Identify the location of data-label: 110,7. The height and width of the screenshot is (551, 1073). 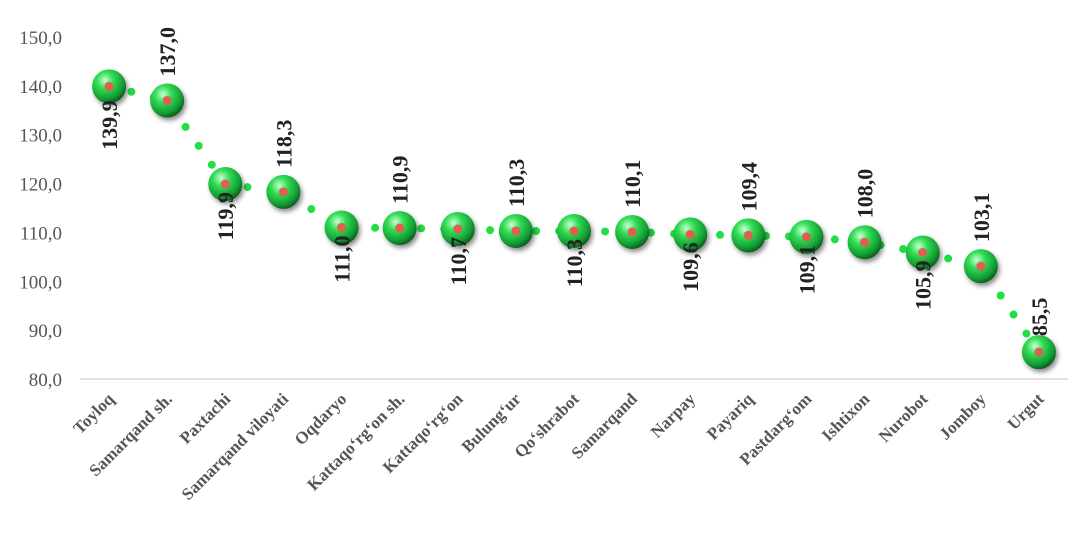
(458, 261).